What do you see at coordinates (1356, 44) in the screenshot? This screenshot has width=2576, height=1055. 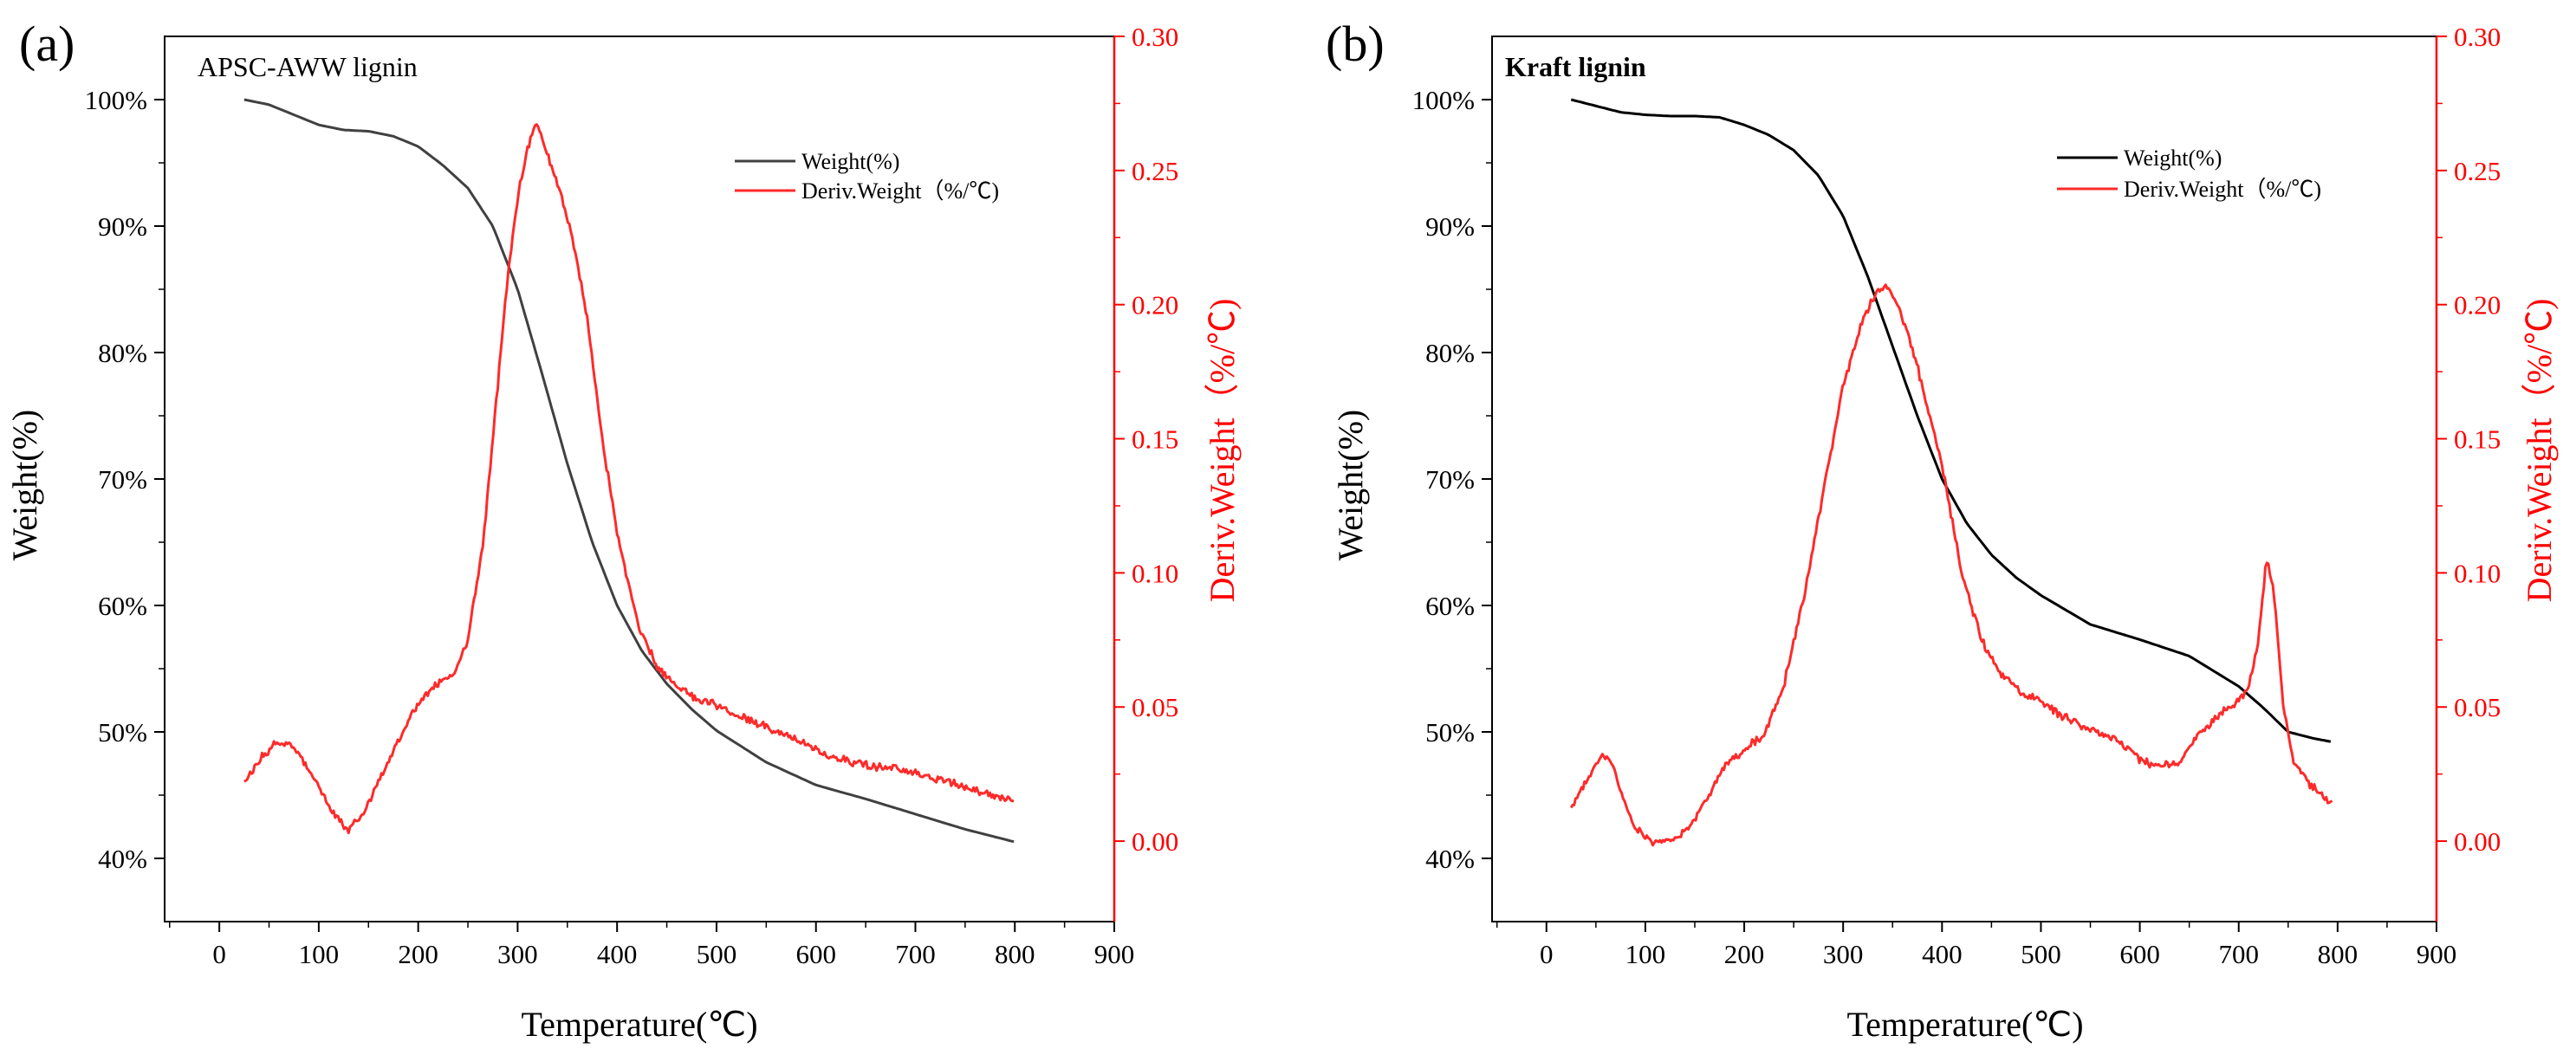 I see `panel-b-letter: (b)` at bounding box center [1356, 44].